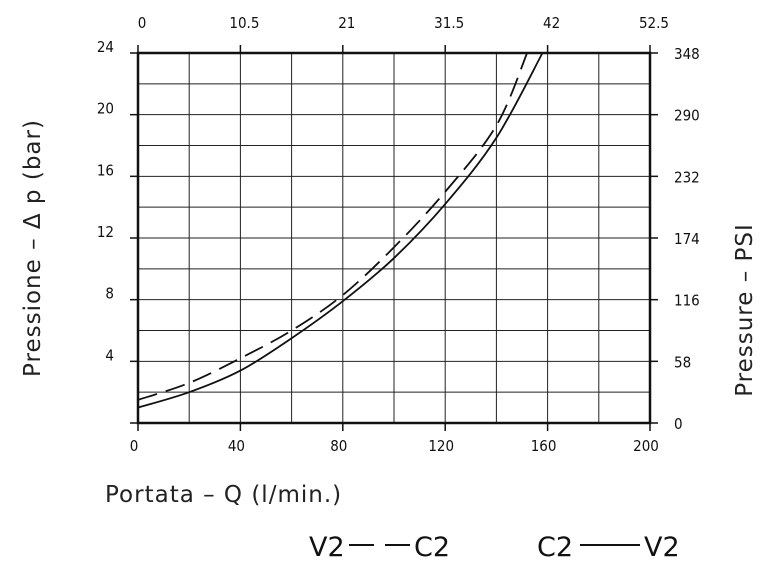 This screenshot has width=768, height=570. What do you see at coordinates (134, 446) in the screenshot?
I see `x-tick-label-bottom: 0` at bounding box center [134, 446].